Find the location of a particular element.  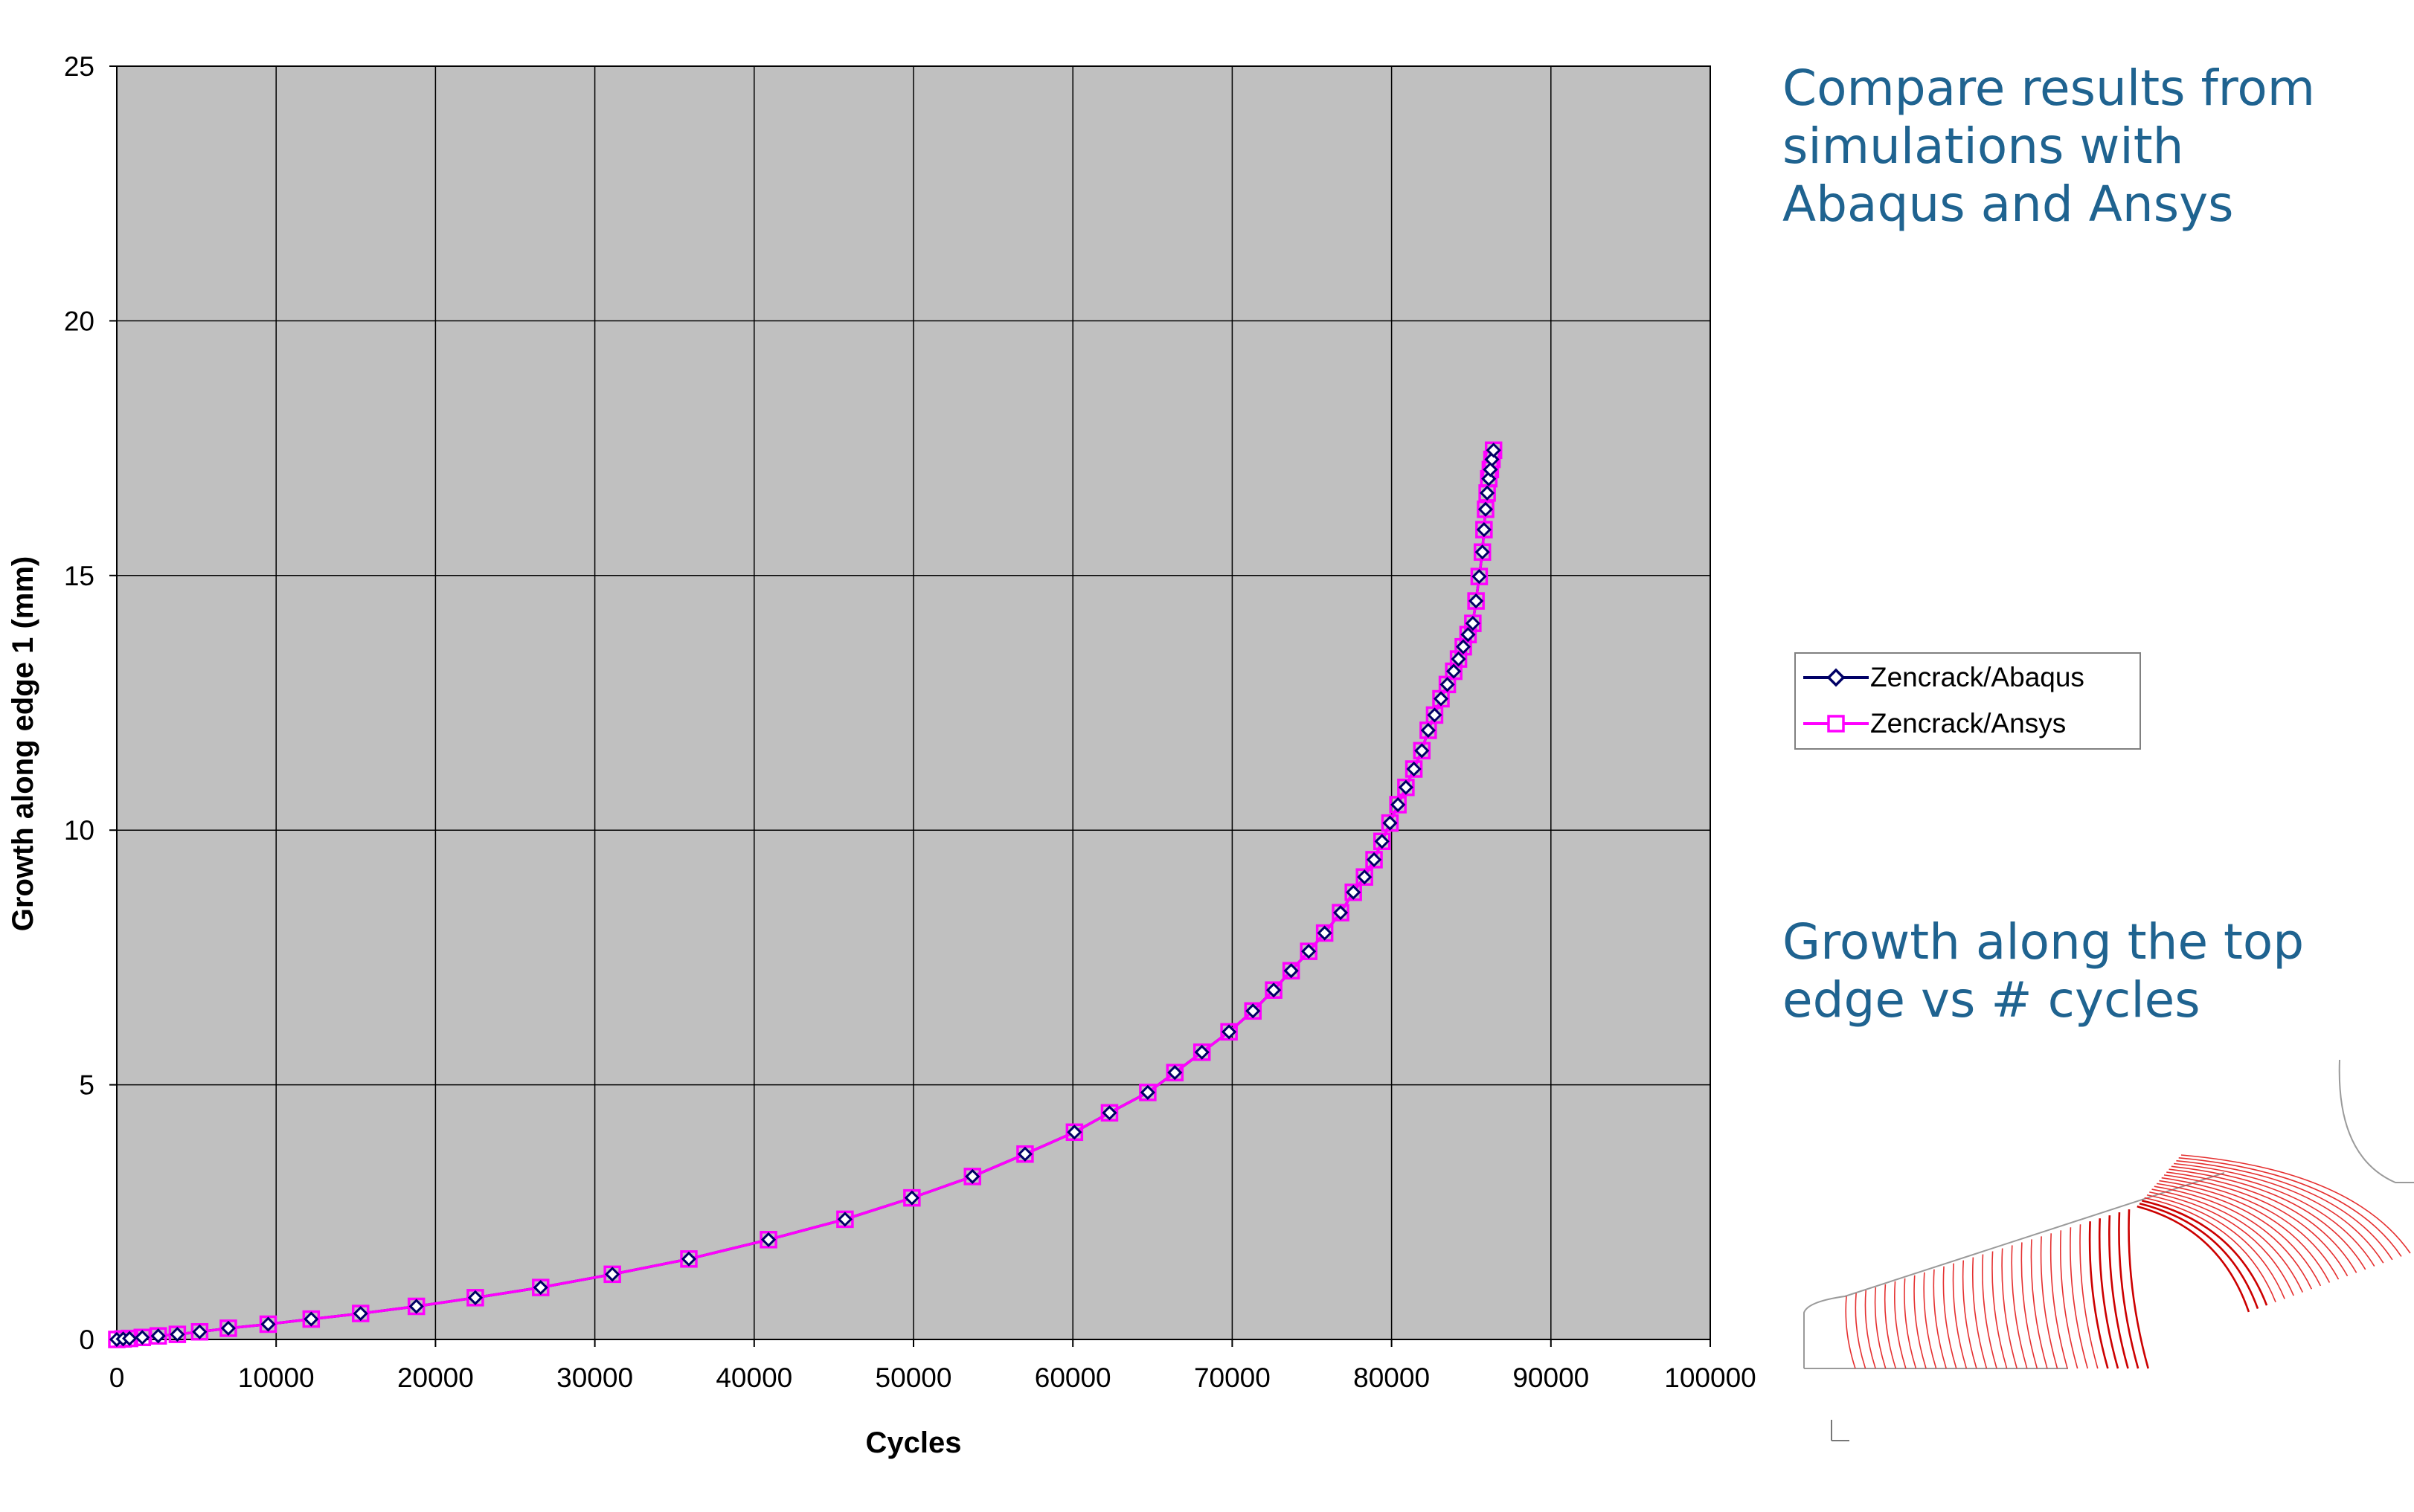

x-tick-label: 50000 is located at coordinates (914, 1378).